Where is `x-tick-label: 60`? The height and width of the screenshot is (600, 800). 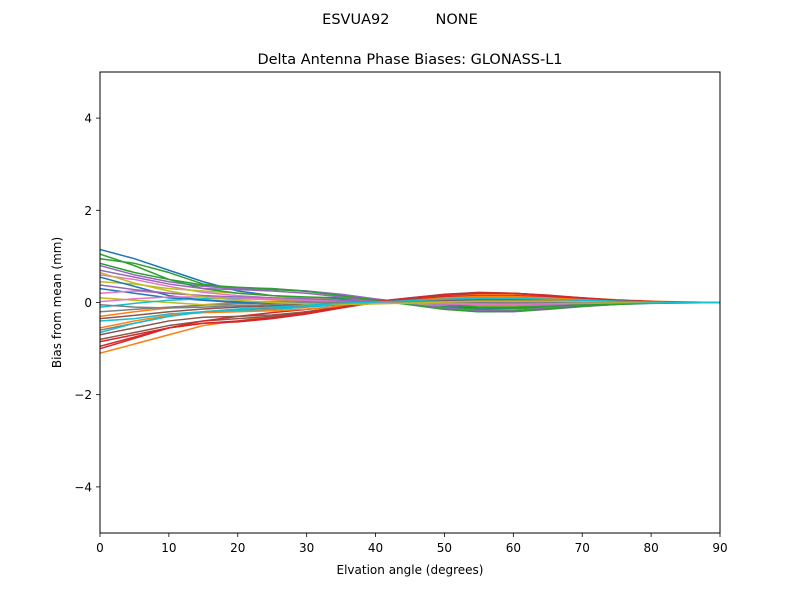 x-tick-label: 60 is located at coordinates (513, 548).